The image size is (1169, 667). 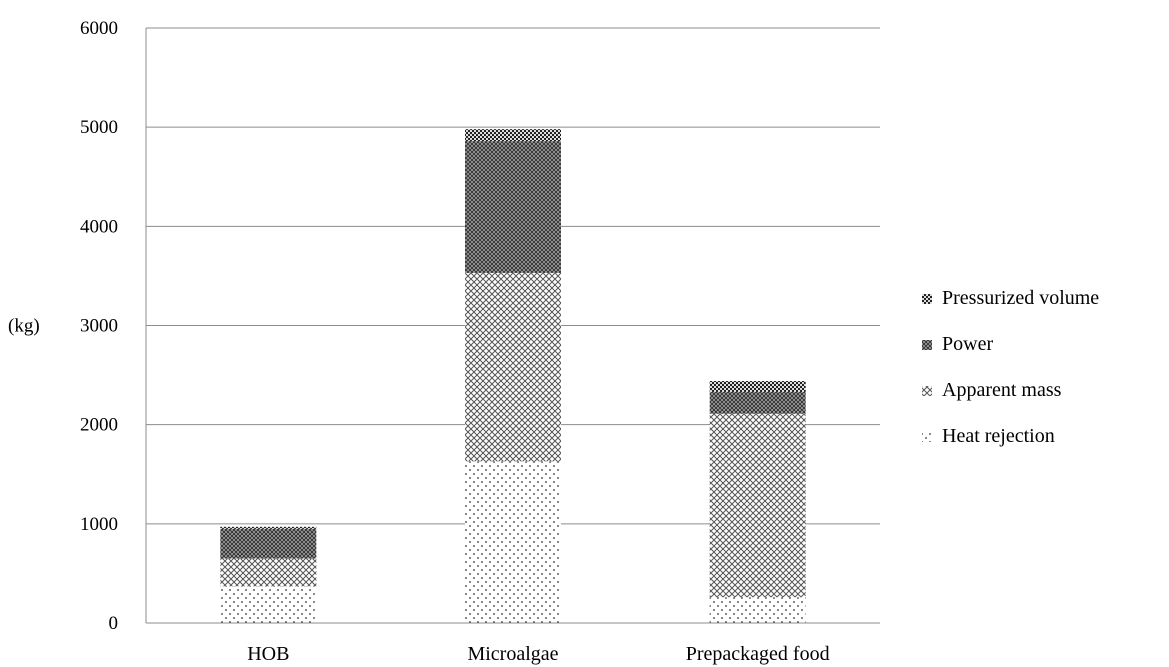 I want to click on y-tick-label: 2000, so click(x=99, y=425).